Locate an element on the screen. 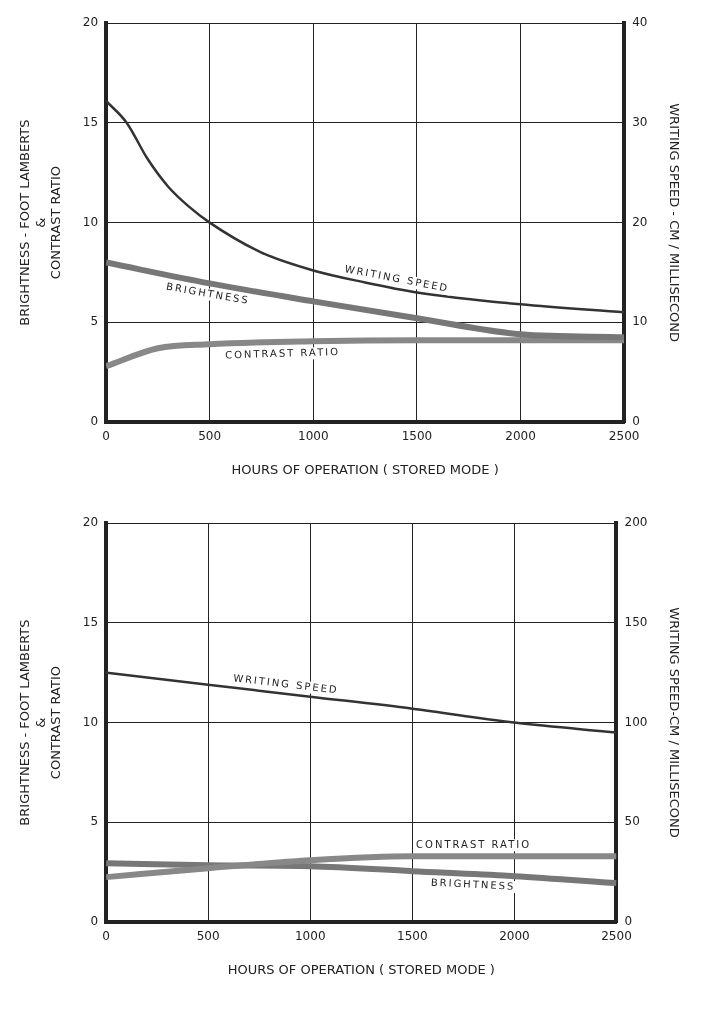 Image resolution: width=705 pixels, height=1011 pixels. y2-tick-label: 150 is located at coordinates (636, 622).